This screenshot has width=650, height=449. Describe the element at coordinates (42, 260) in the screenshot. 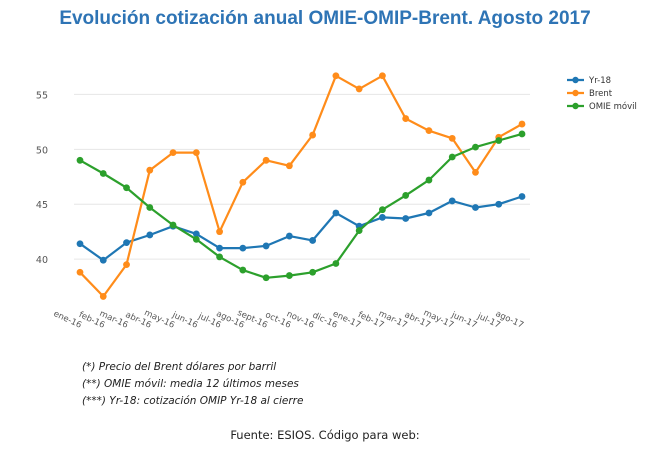

I see `y-tick-label: 40` at that location.